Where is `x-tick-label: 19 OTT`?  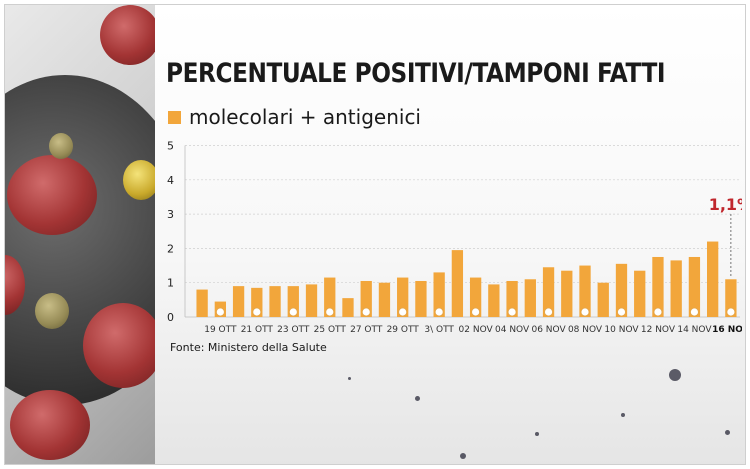
x-tick-label: 19 OTT is located at coordinates (220, 330).